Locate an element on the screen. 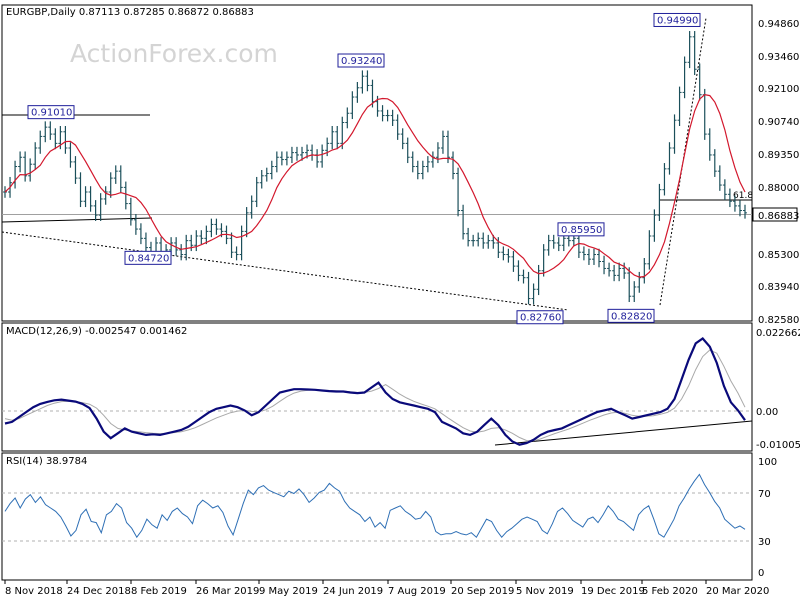 Image resolution: width=800 pixels, height=604 pixels. support-trend-line is located at coordinates (77, 220).